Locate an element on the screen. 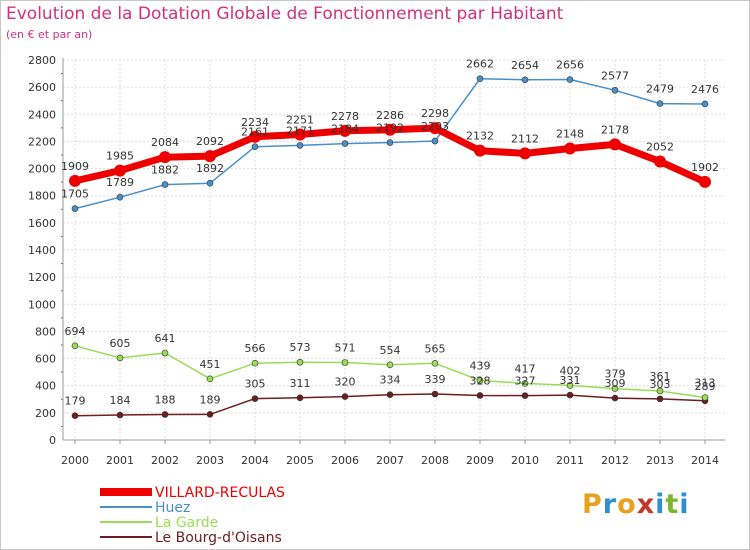 This screenshot has height=550, width=750. data-label: 289 is located at coordinates (705, 386).